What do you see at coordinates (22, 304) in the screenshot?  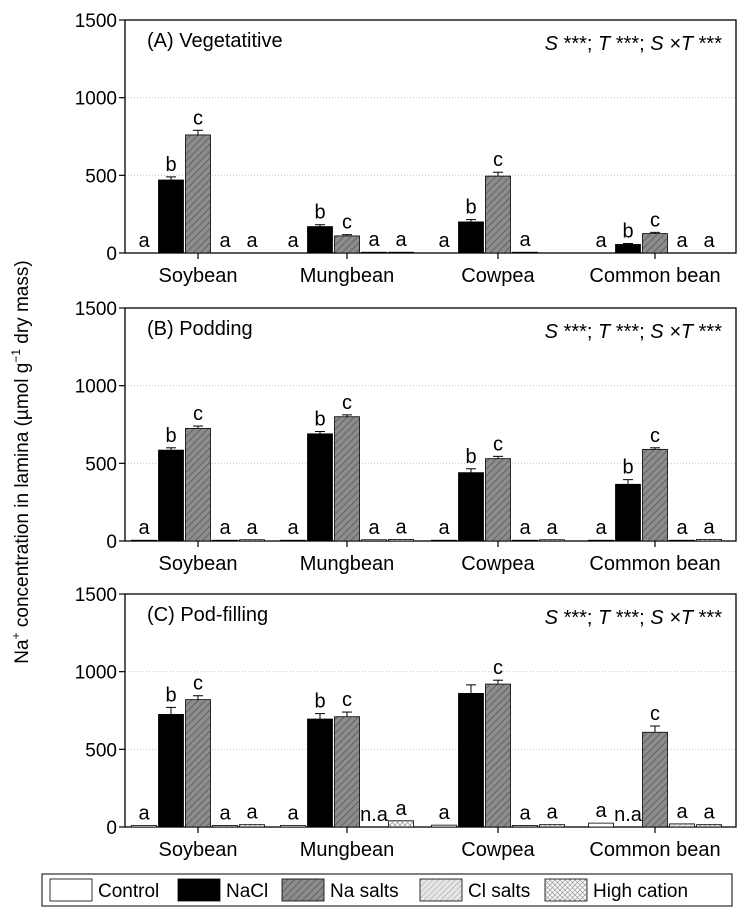 I see `y-axis-label-end: dry mass)` at bounding box center [22, 304].